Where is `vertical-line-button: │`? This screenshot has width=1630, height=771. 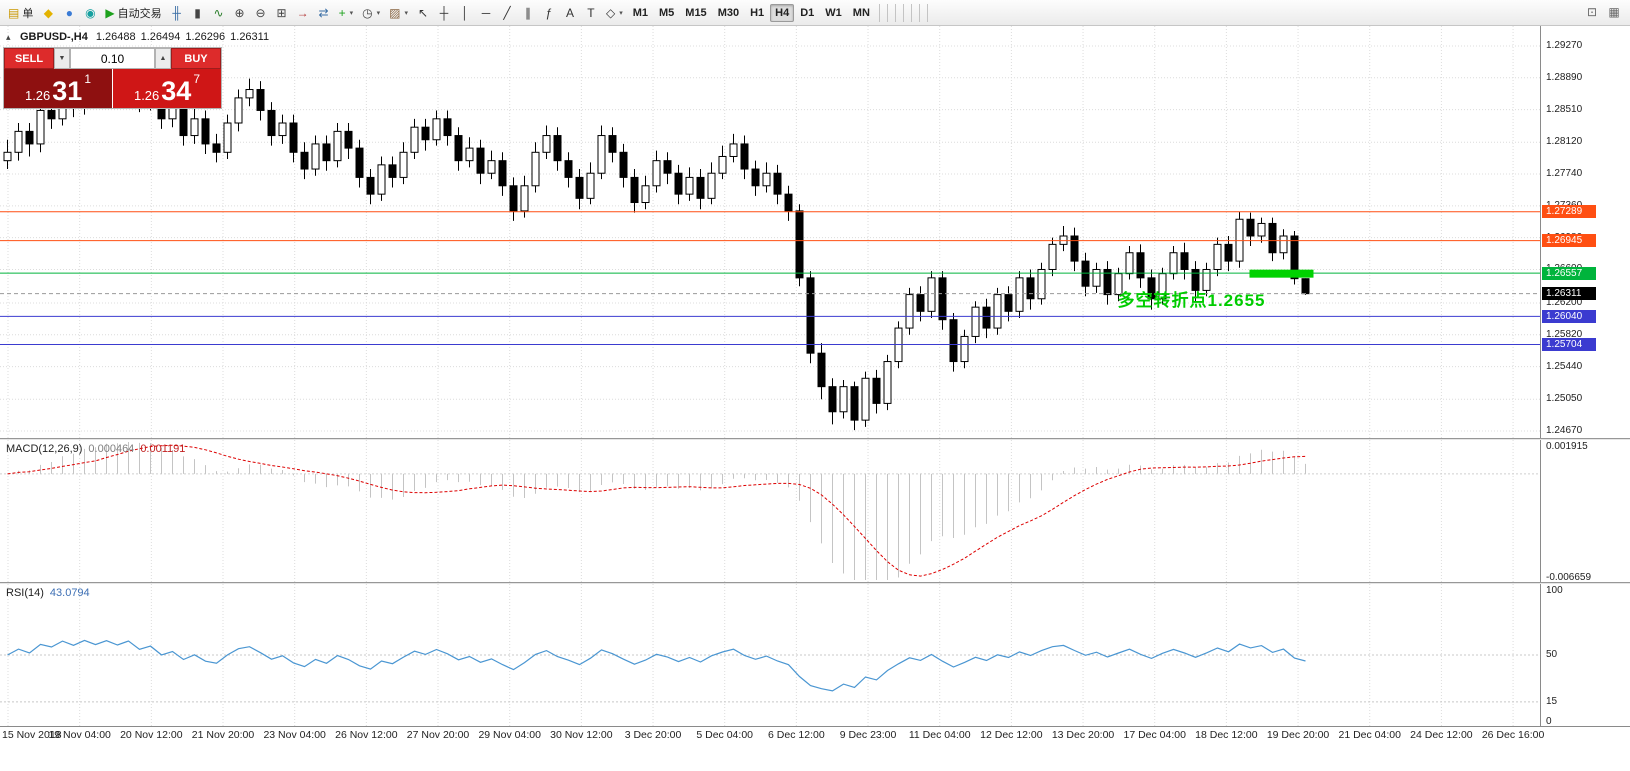 vertical-line-button: │ is located at coordinates (465, 13).